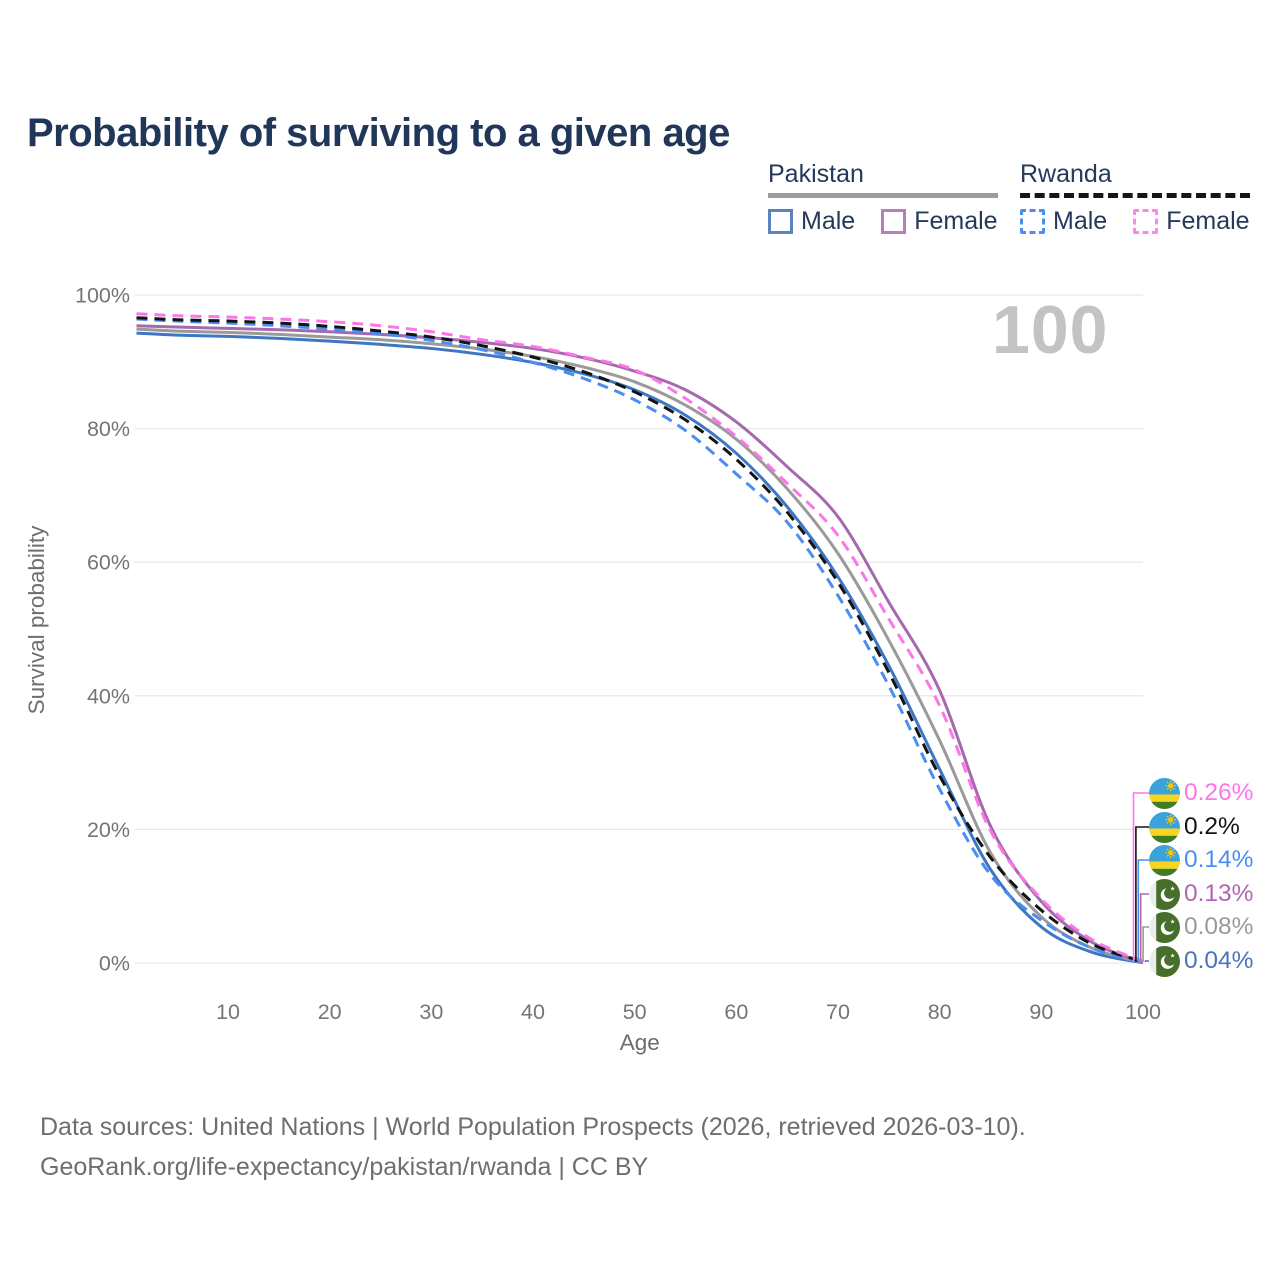 This screenshot has height=1280, width=1280. What do you see at coordinates (108, 563) in the screenshot?
I see `y-tick-label: 60%` at bounding box center [108, 563].